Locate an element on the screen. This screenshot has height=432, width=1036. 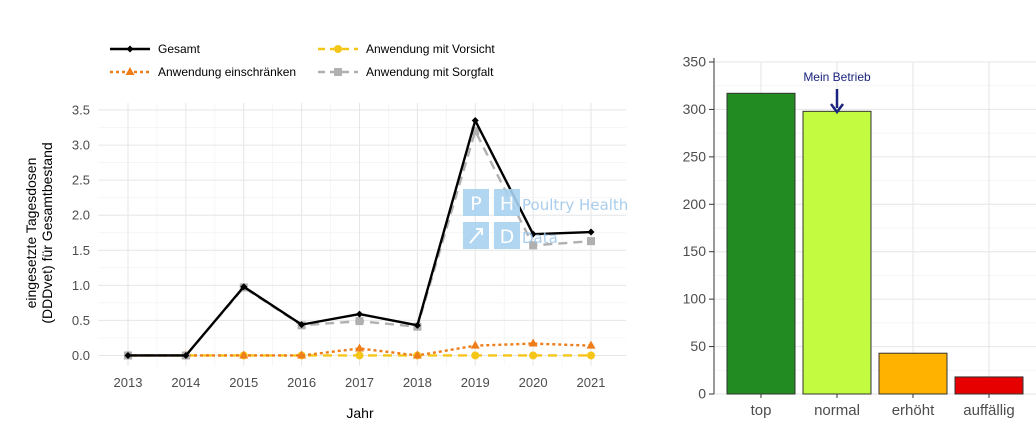
y-tick-label: 3.0 is located at coordinates (81, 145).